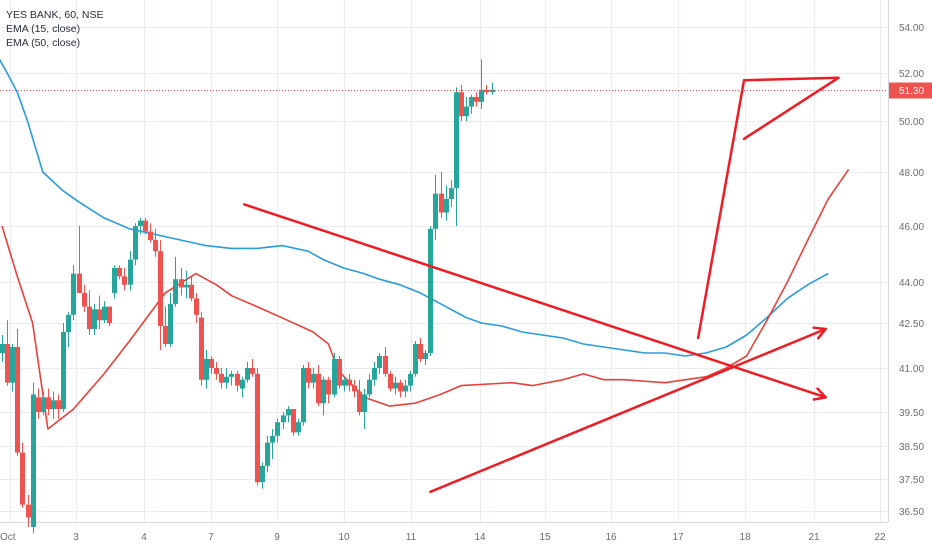  Describe the element at coordinates (911, 122) in the screenshot. I see `price-tick-label: 50.00` at that location.